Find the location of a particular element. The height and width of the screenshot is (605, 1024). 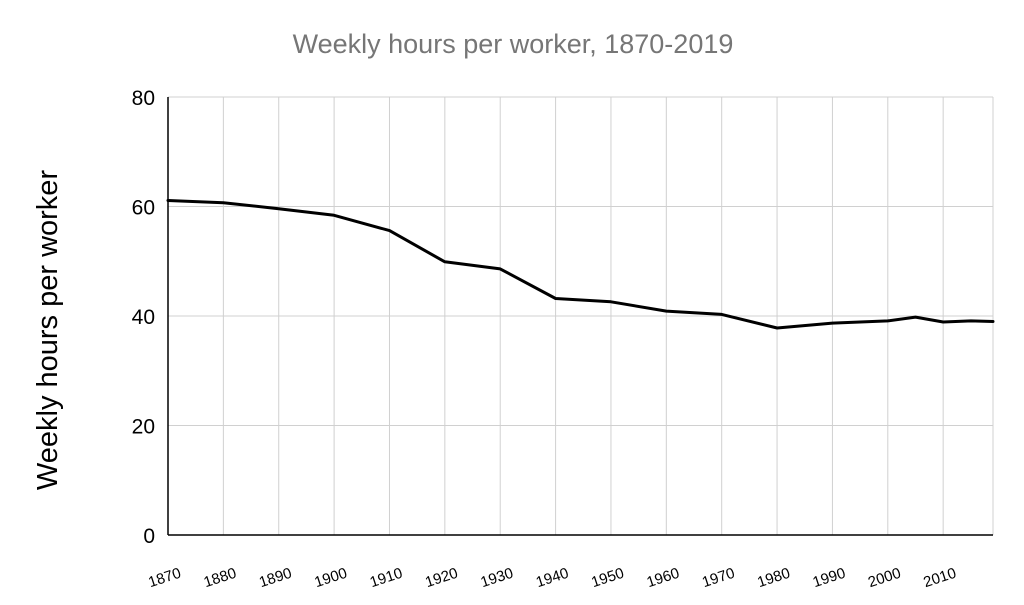

chart-title: Weekly hours per worker, 1870-2019 is located at coordinates (513, 44).